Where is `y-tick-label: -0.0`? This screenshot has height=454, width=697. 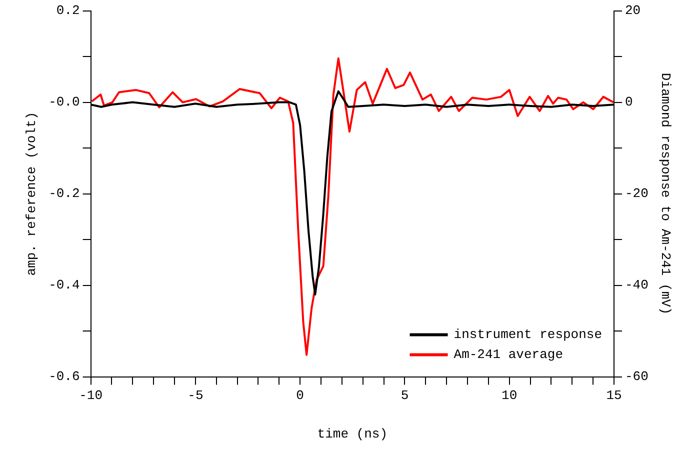 y-tick-label: -0.0 is located at coordinates (64, 102).